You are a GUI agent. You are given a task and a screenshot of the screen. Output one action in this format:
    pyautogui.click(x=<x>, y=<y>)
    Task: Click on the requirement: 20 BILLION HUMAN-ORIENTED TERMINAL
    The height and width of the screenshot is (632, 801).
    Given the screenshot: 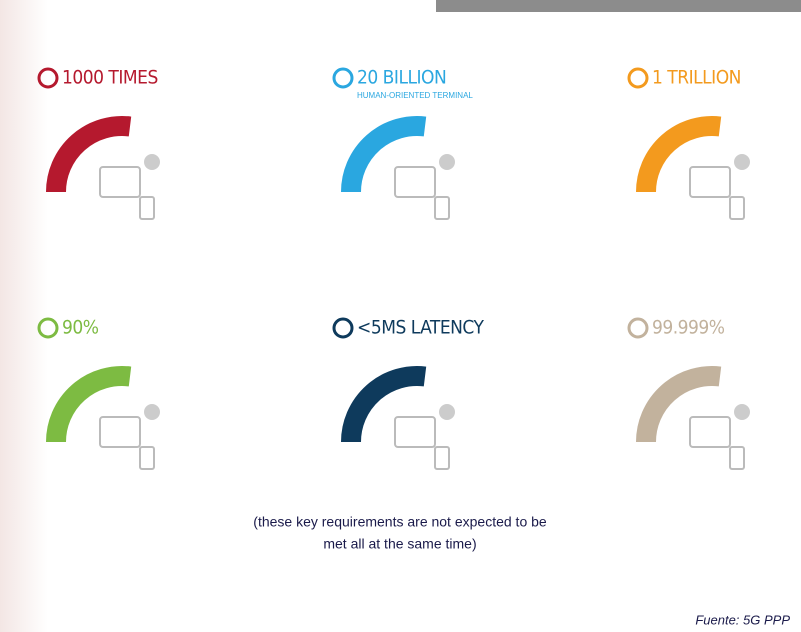 What is the action you would take?
    pyautogui.click(x=402, y=143)
    